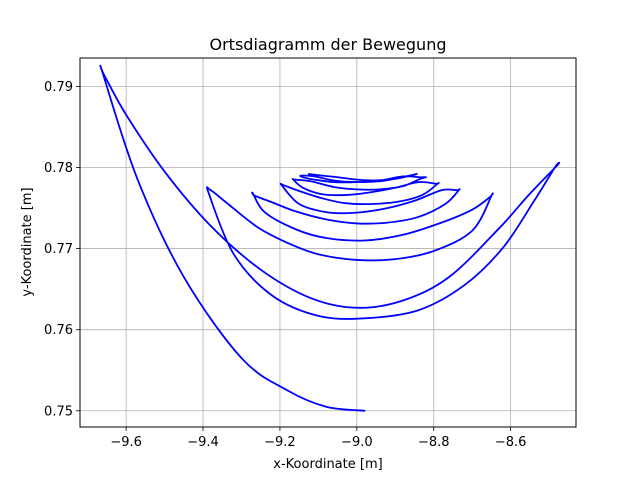  Describe the element at coordinates (27, 241) in the screenshot. I see `y-axis-label: y-Koordinate [m]` at that location.